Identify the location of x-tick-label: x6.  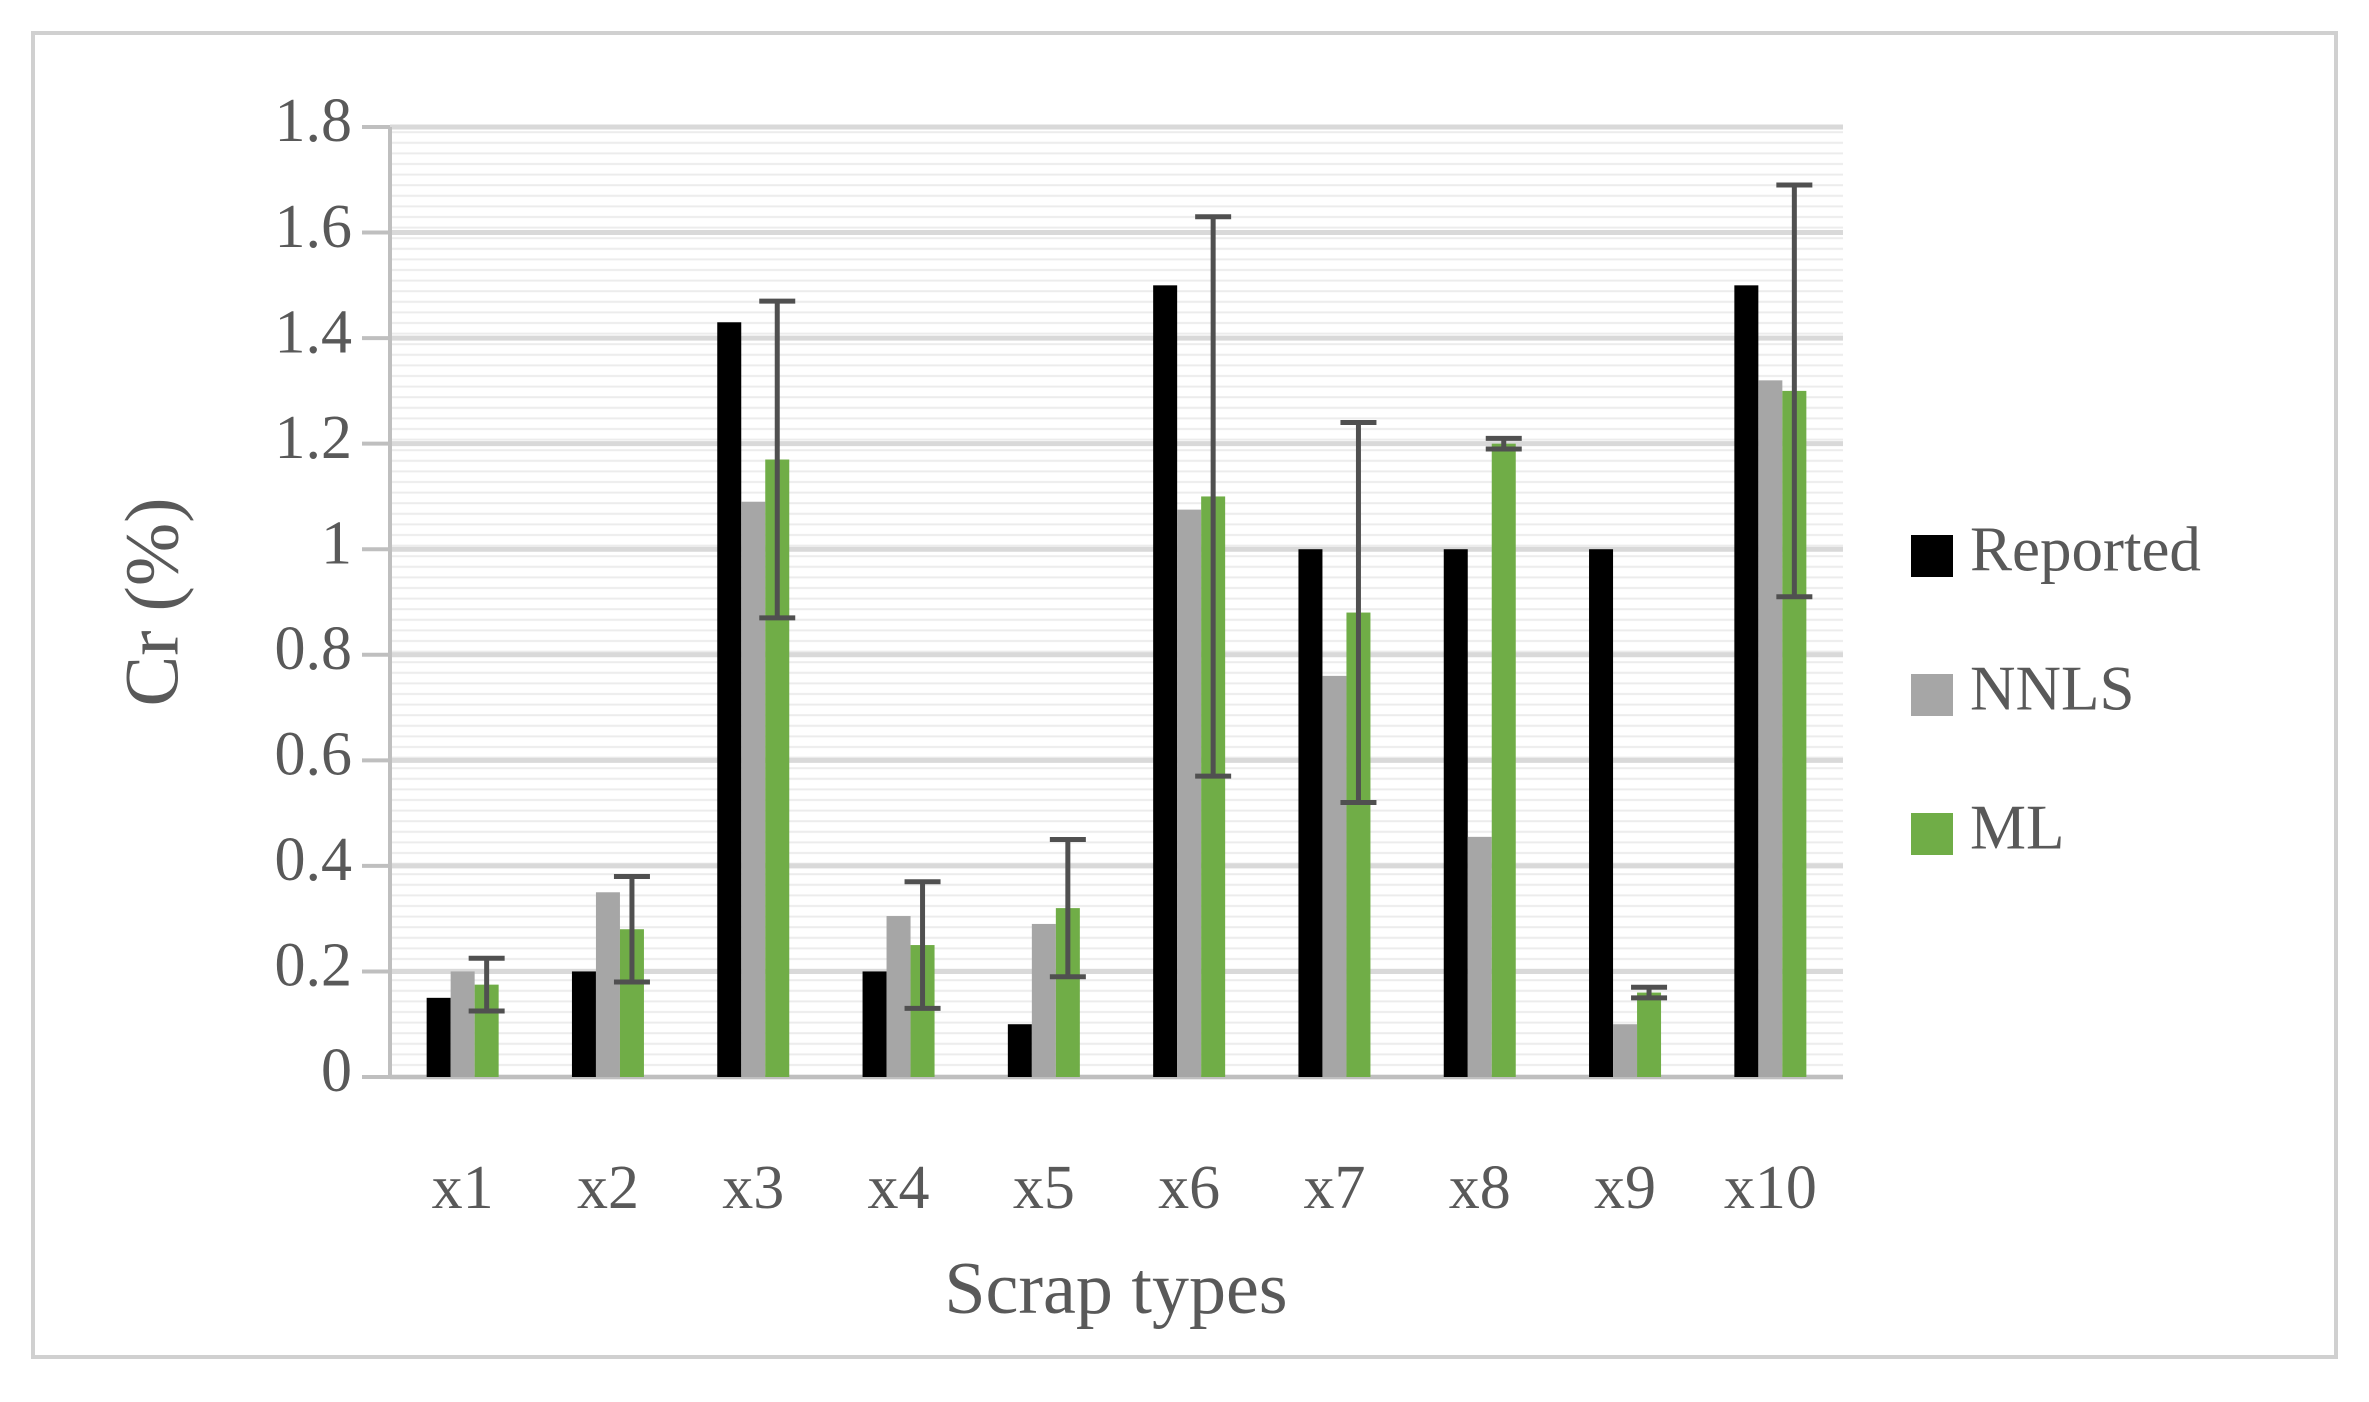
(1189, 1188).